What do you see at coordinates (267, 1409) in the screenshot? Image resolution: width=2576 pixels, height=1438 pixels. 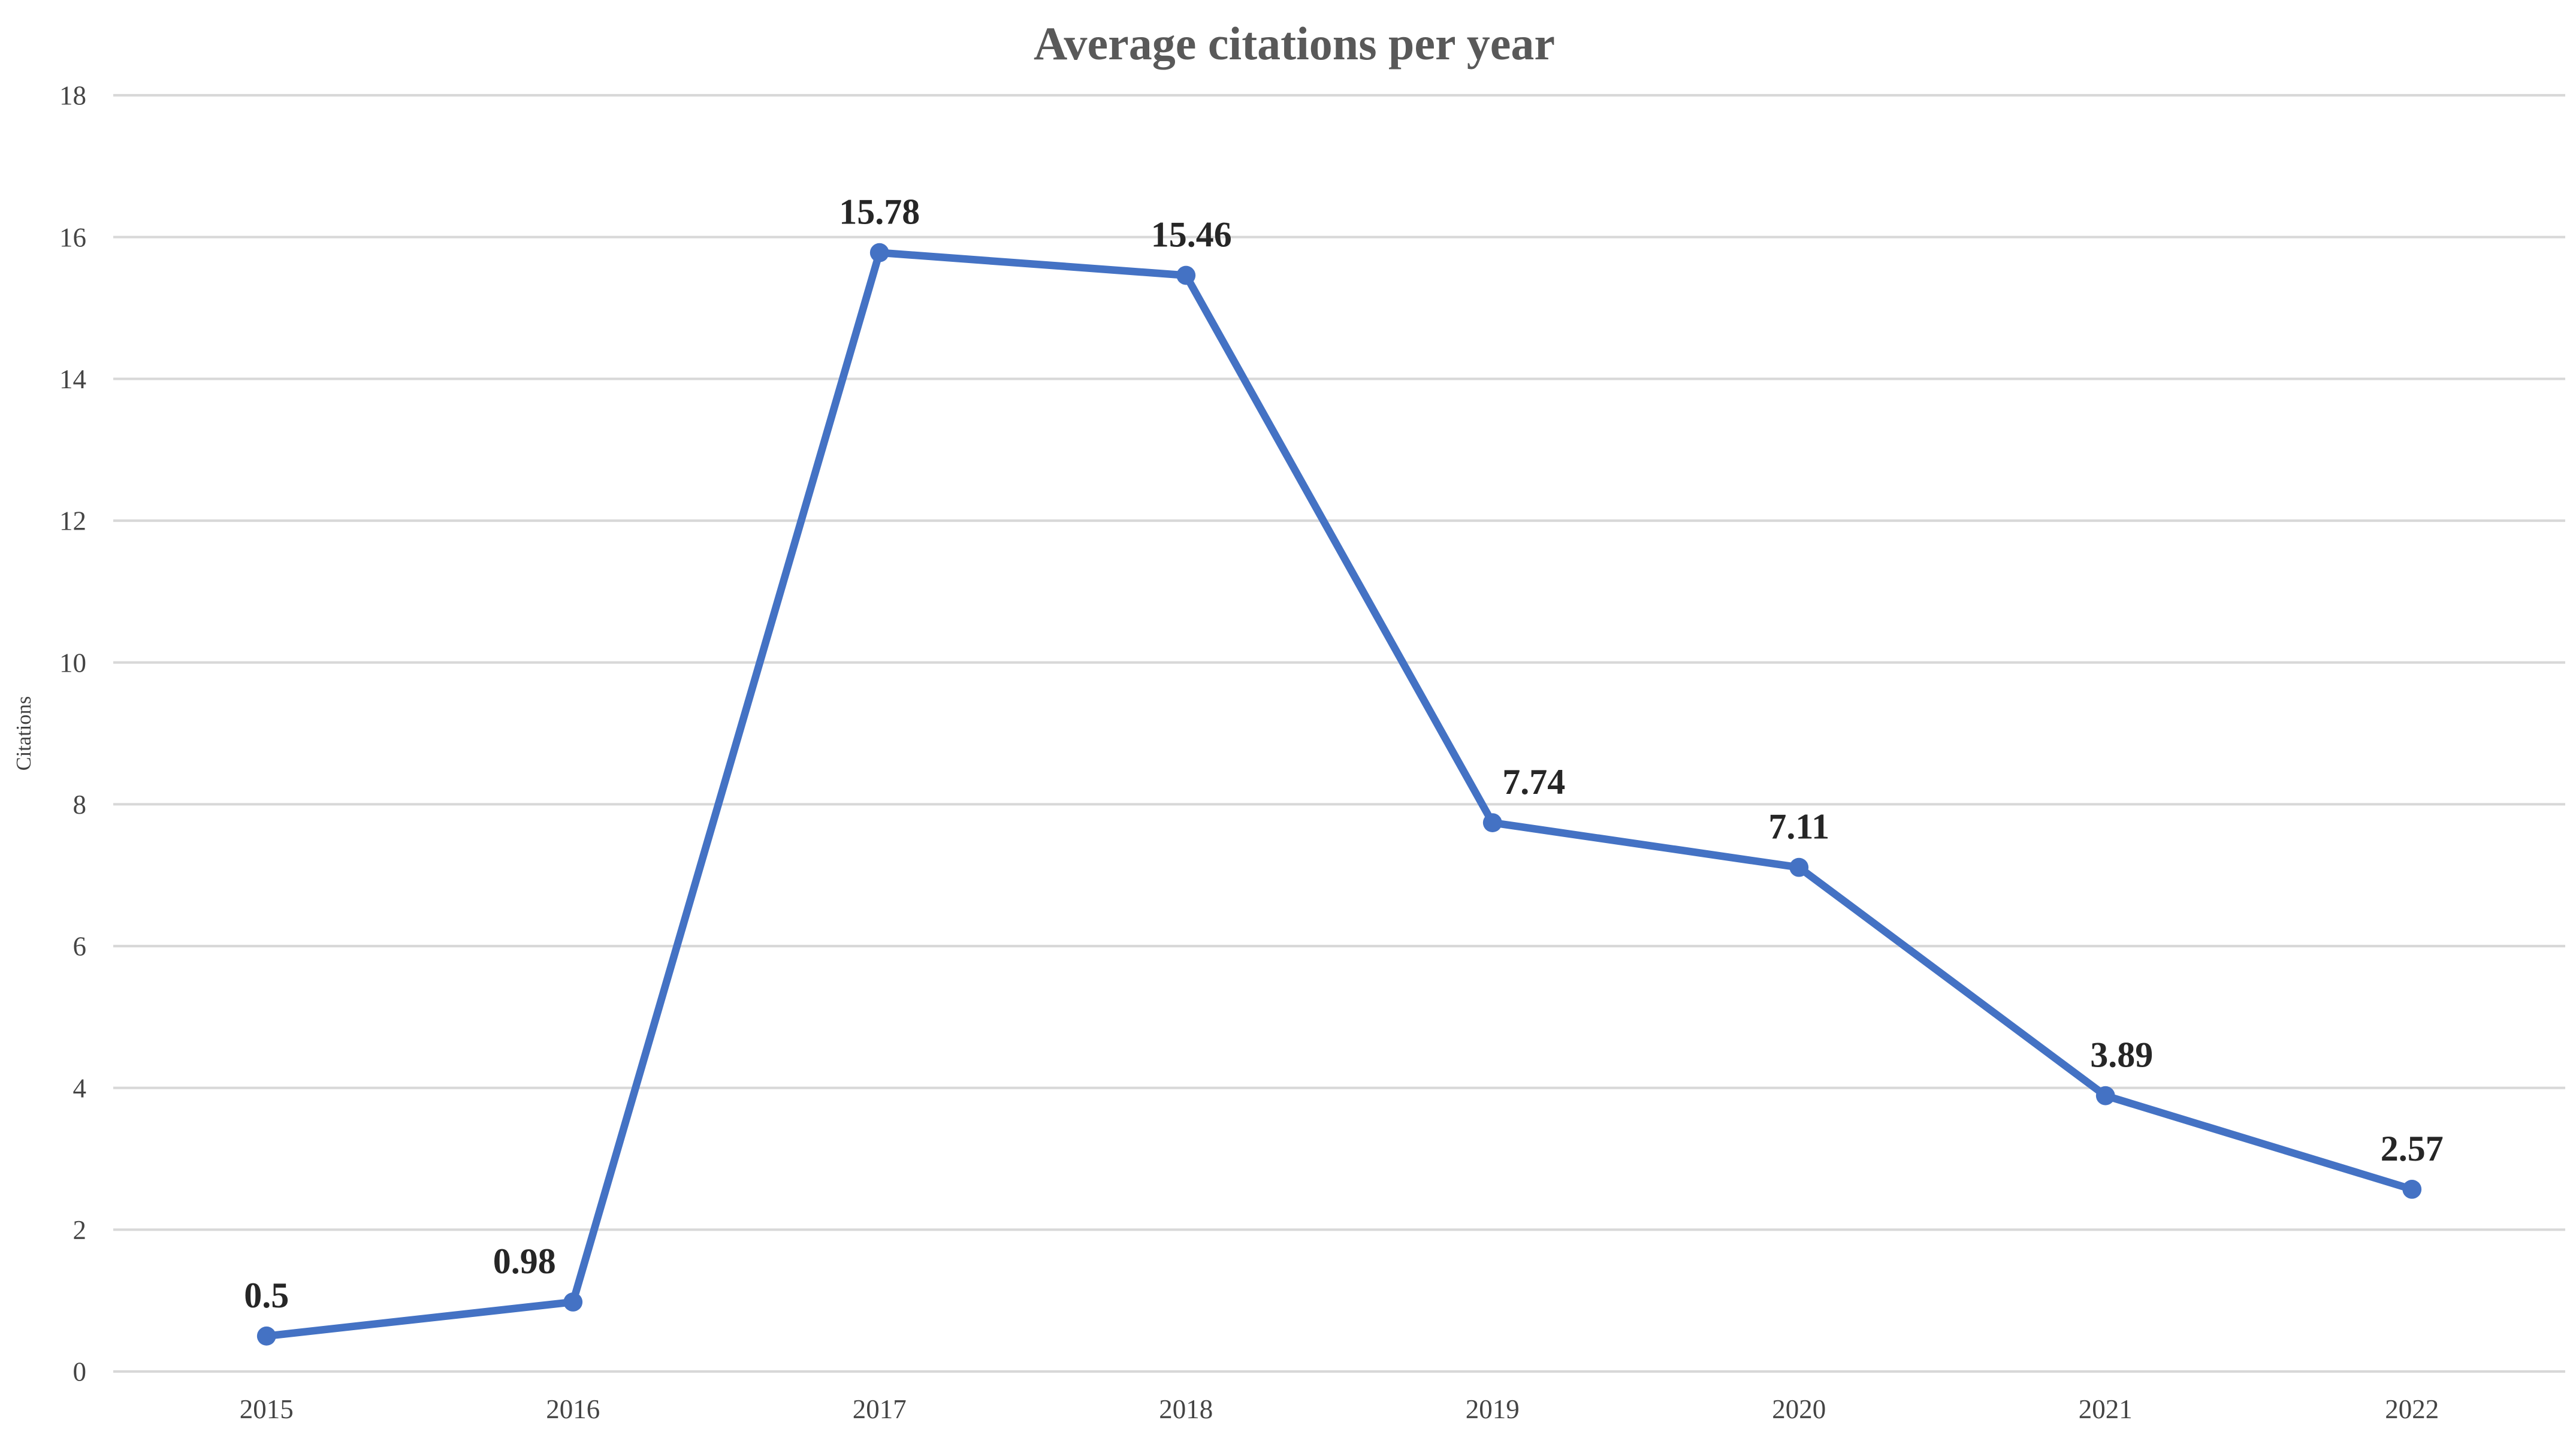 I see `x-tick-label: 2015` at bounding box center [267, 1409].